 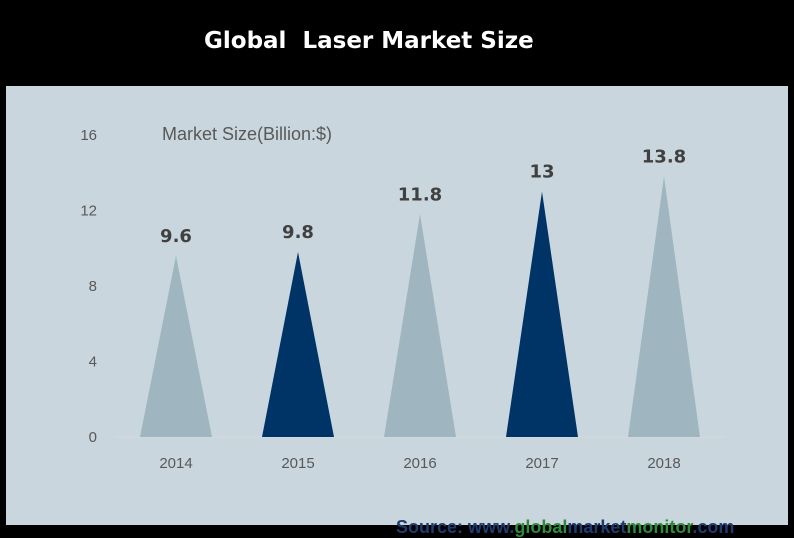 I want to click on y-tick-label: 8, so click(x=93, y=286).